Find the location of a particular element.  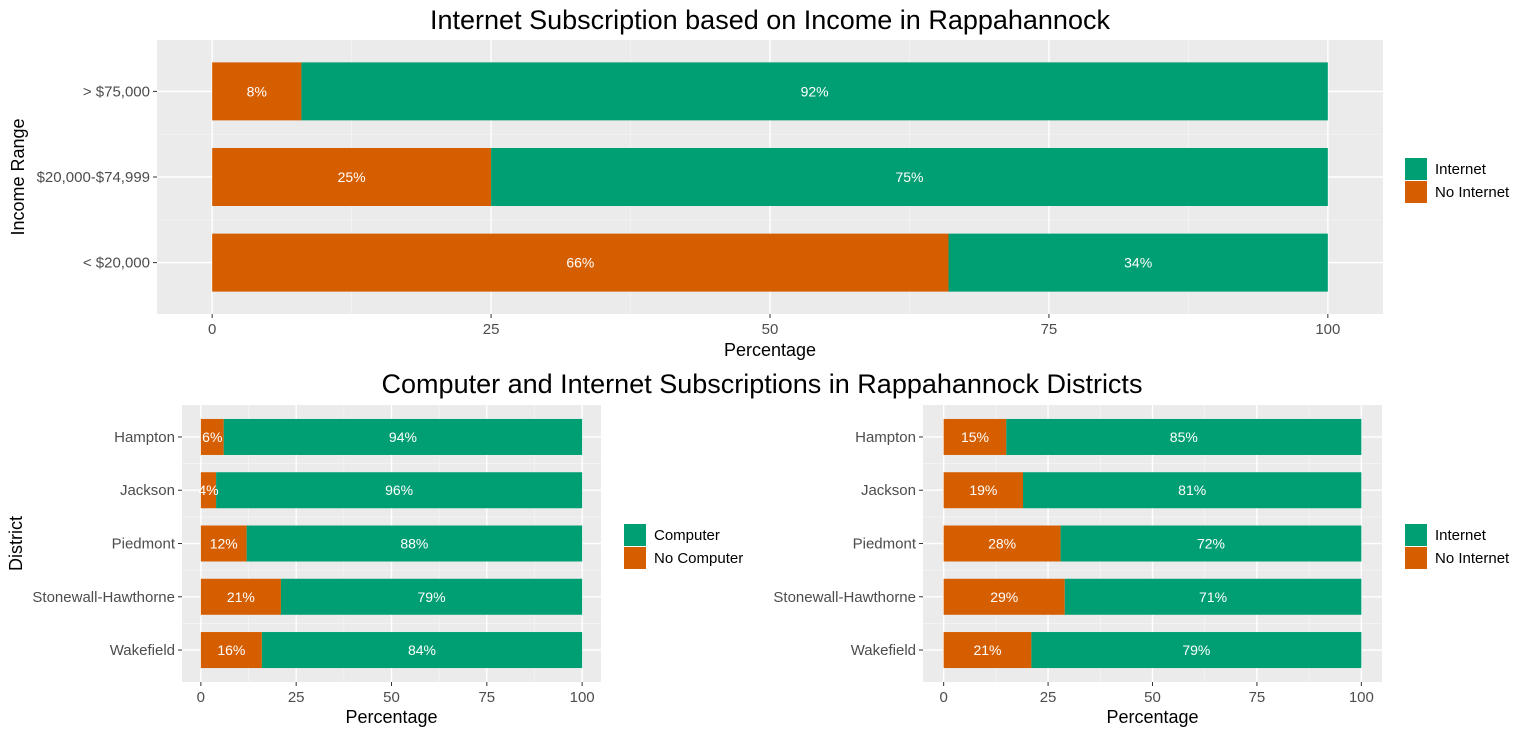

bar-label-no-computer-wakefield: 16% is located at coordinates (231, 650).